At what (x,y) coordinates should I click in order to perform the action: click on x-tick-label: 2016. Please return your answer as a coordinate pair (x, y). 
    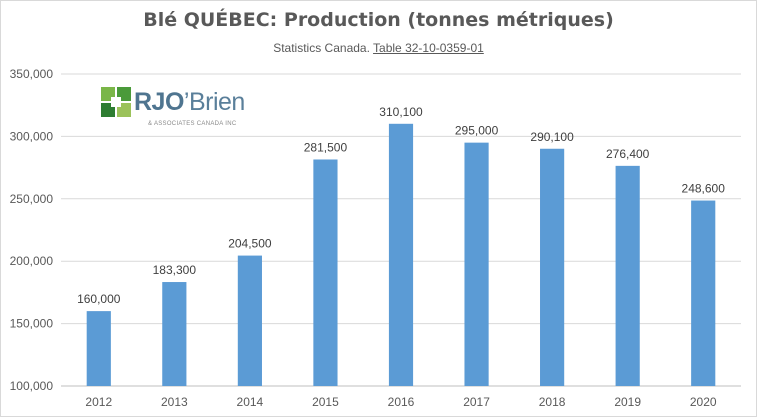
    Looking at the image, I should click on (401, 402).